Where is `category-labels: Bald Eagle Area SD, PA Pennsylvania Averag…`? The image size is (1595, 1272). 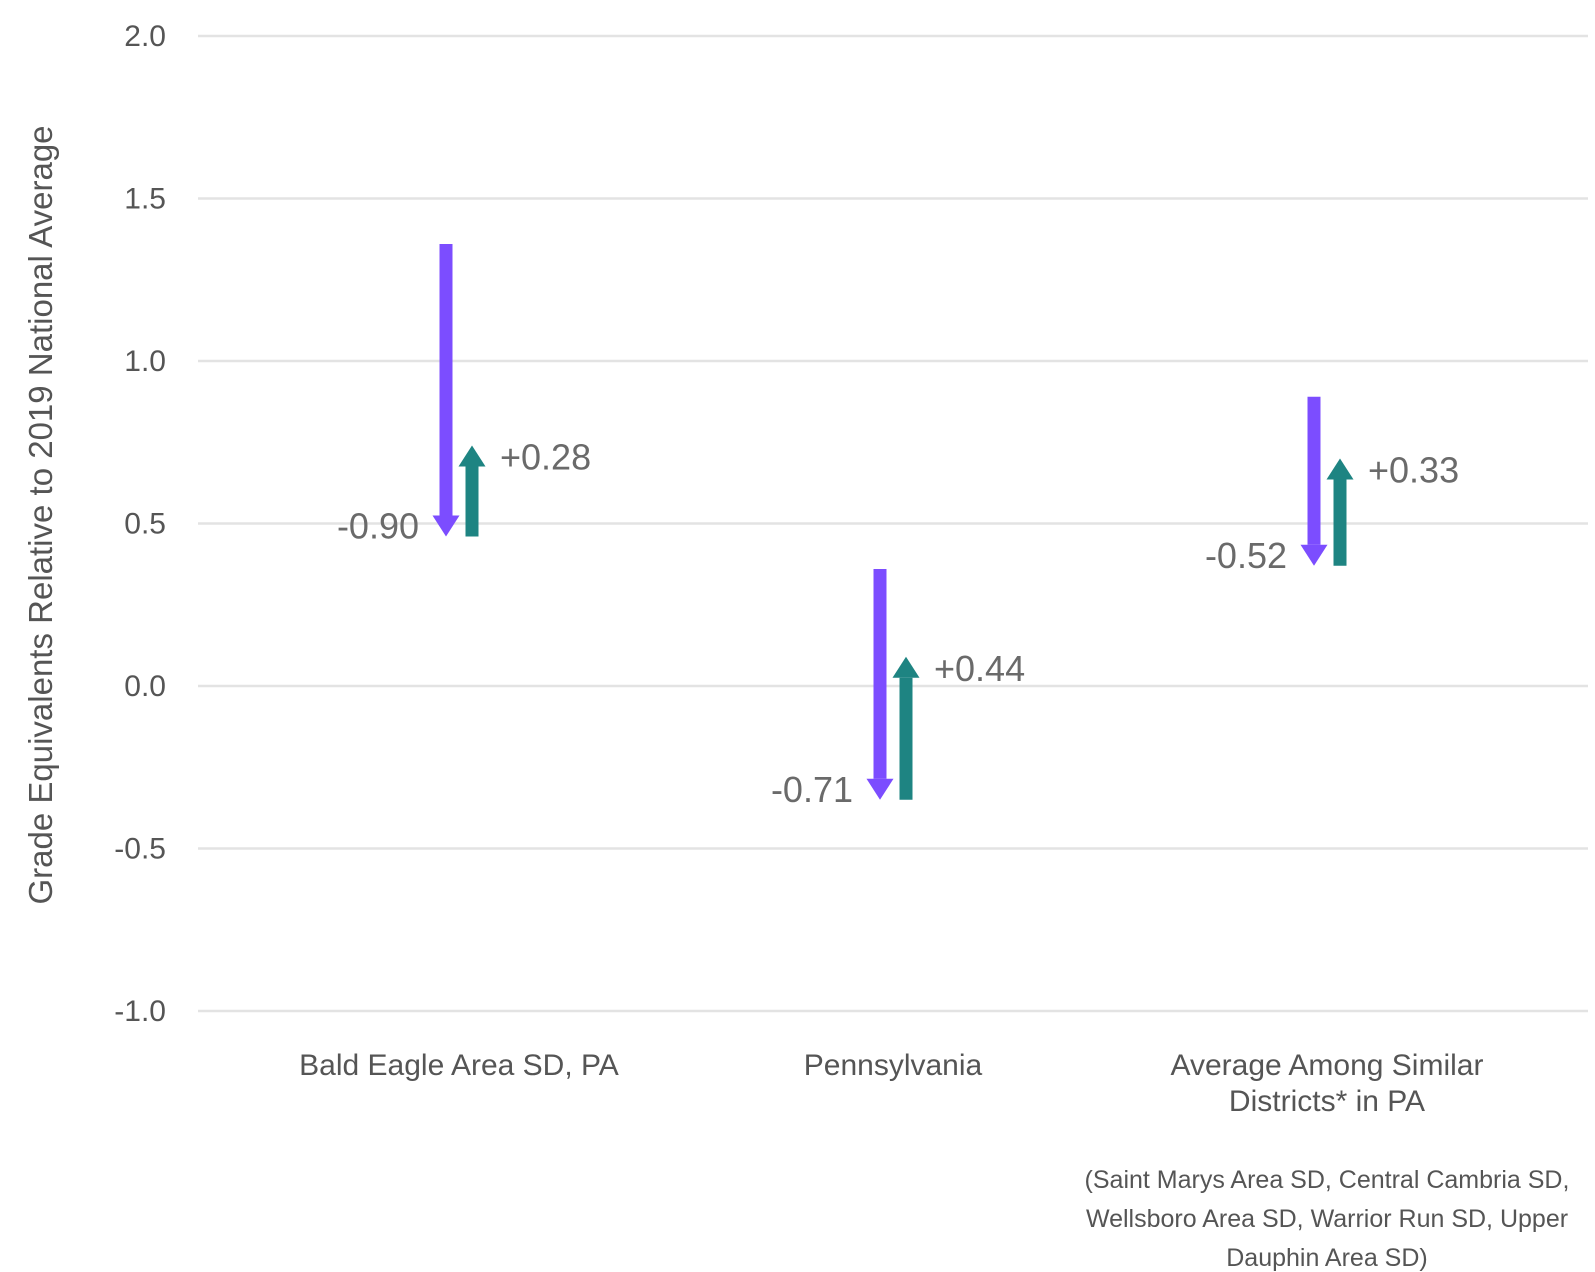 category-labels: Bald Eagle Area SD, PA Pennsylvania Averag… is located at coordinates (934, 1160).